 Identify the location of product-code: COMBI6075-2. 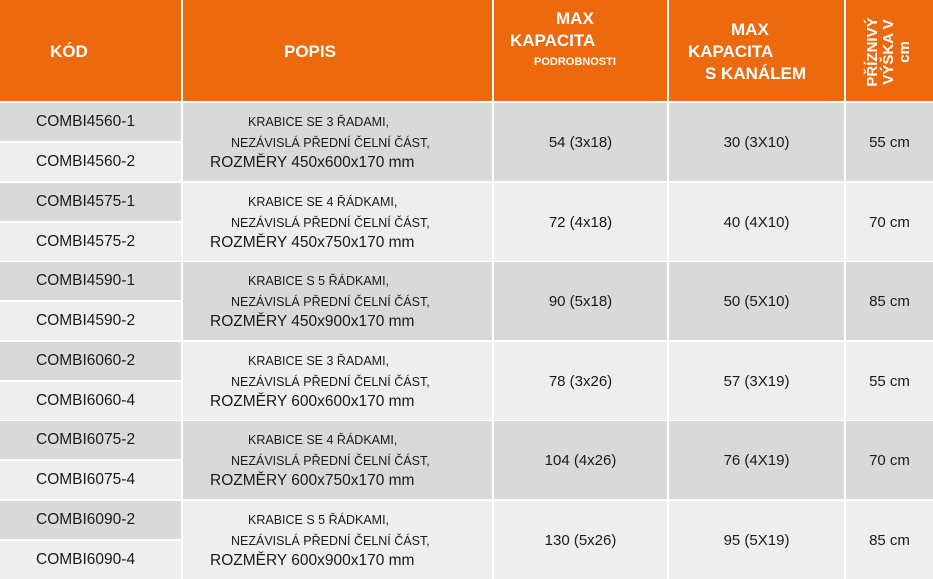
(90, 440).